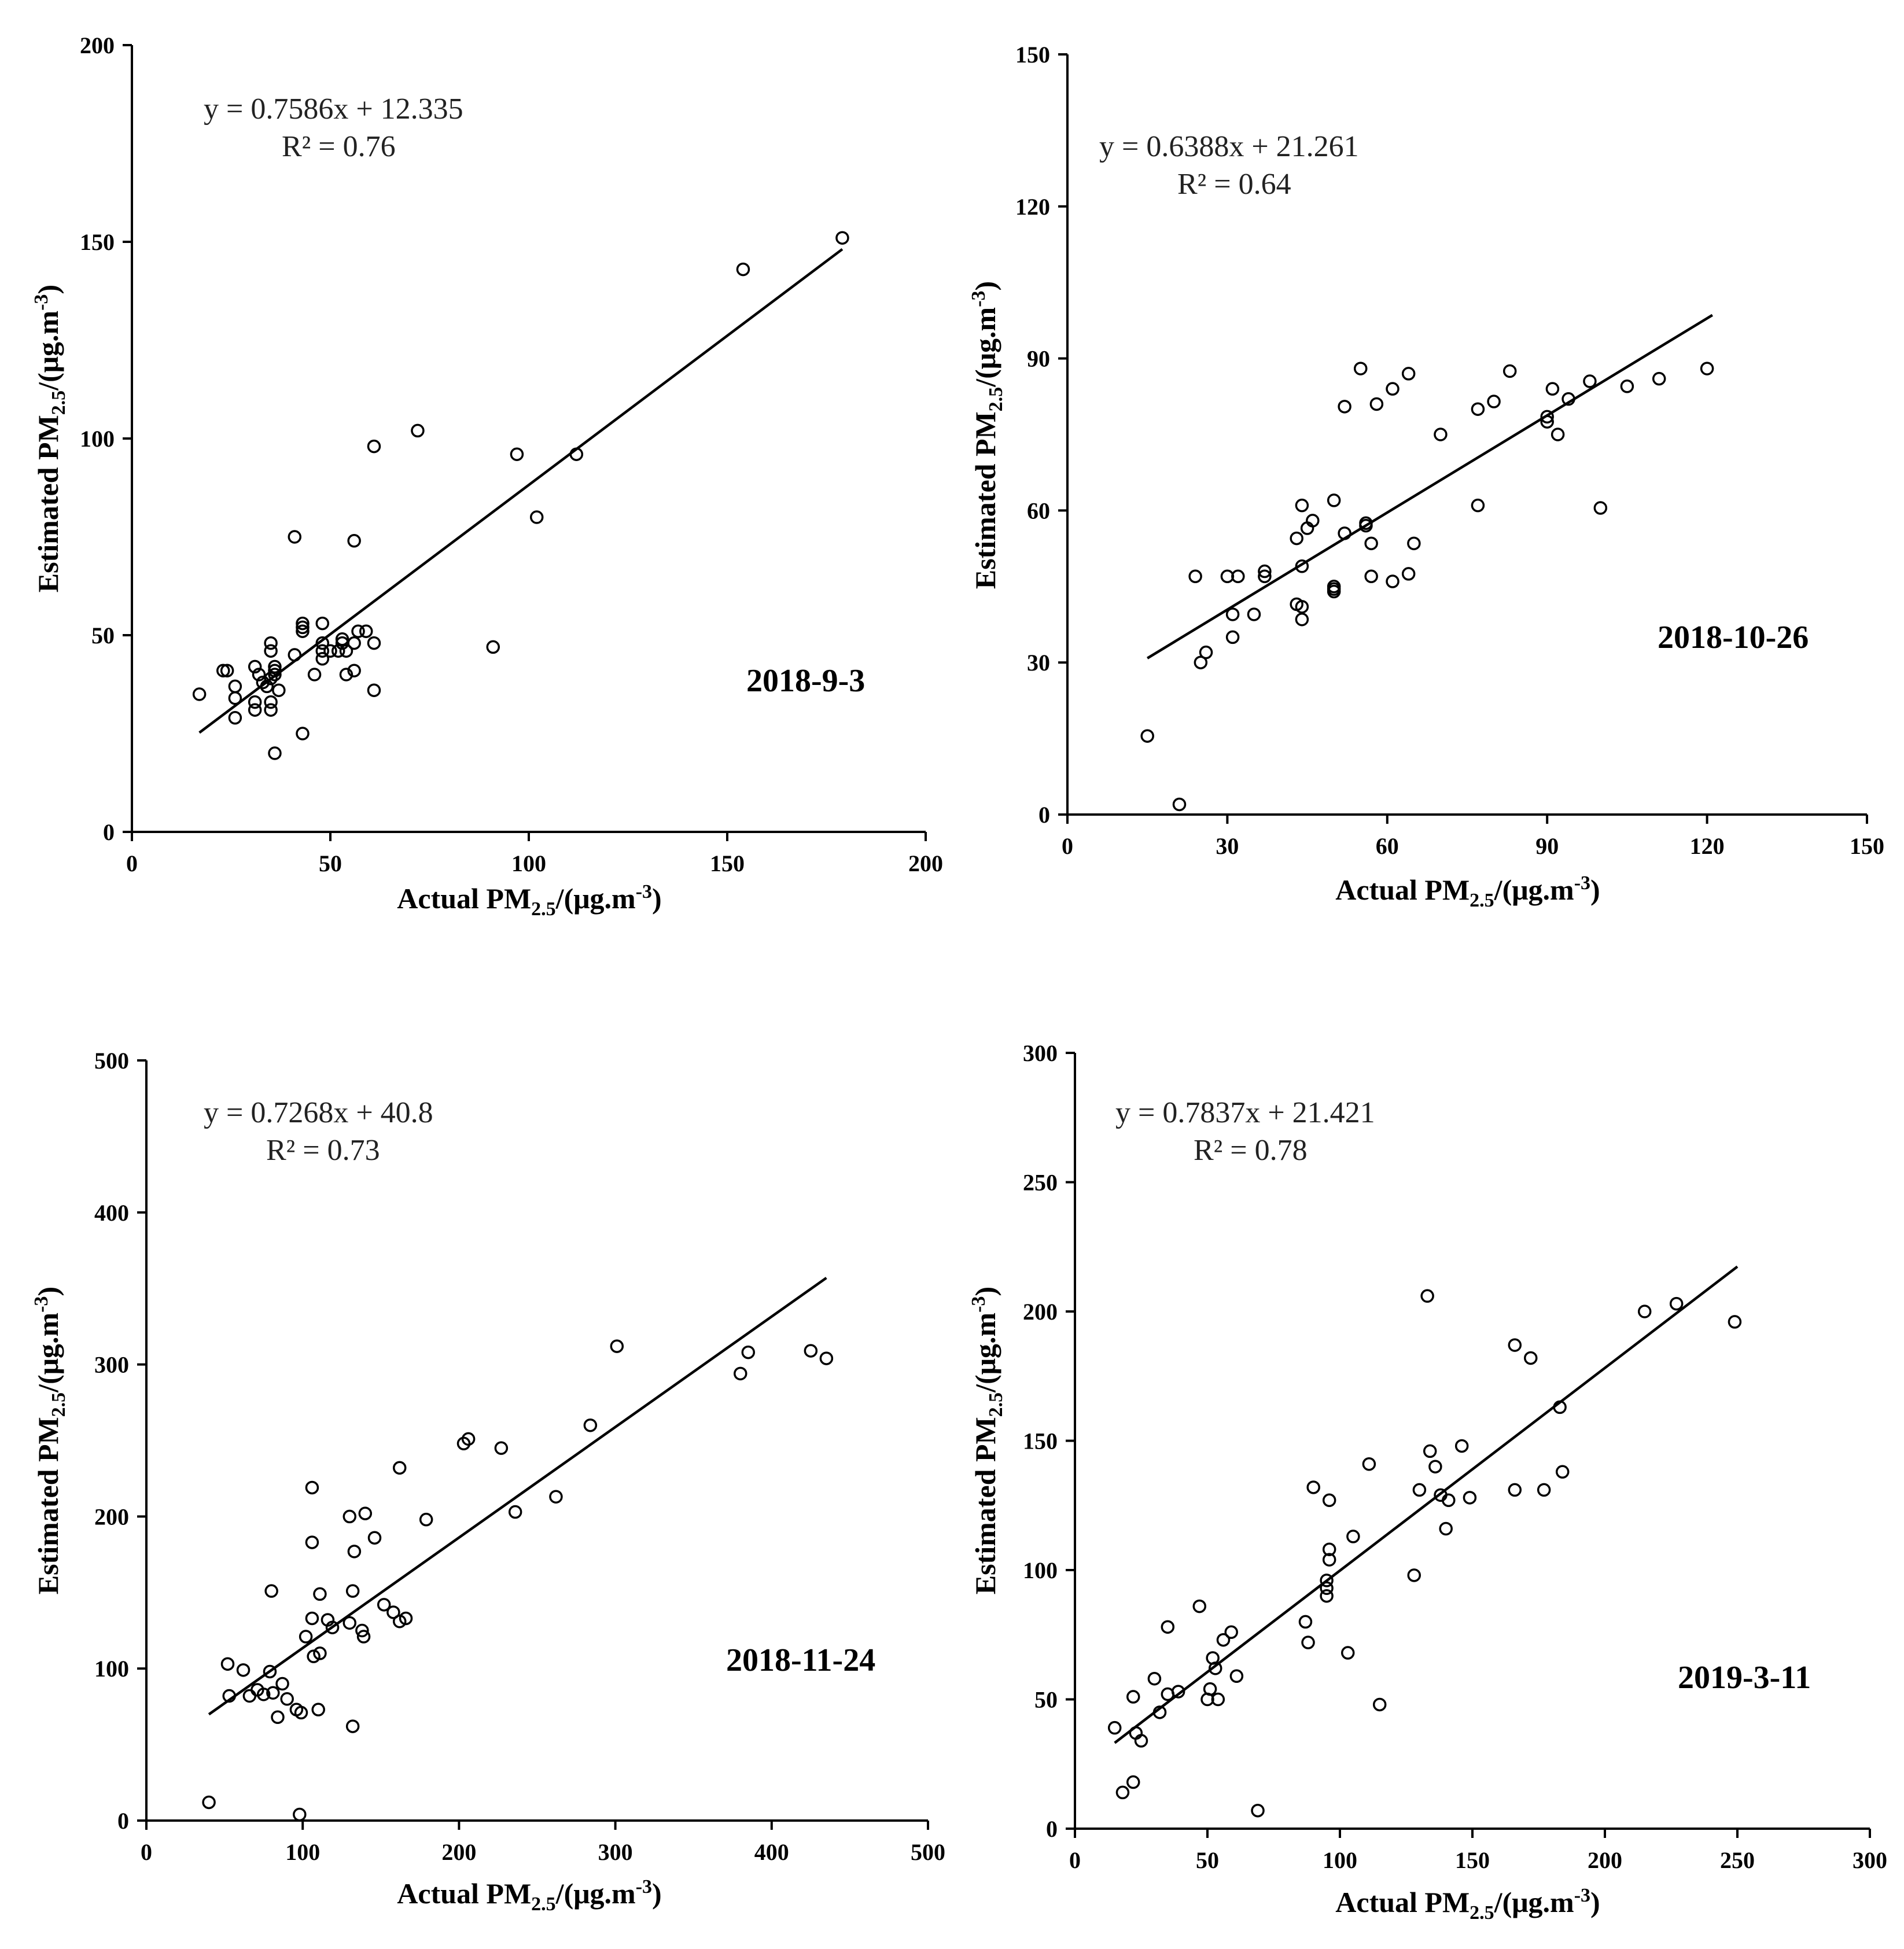  I want to click on x-tick-label: 150, so click(1472, 1860).